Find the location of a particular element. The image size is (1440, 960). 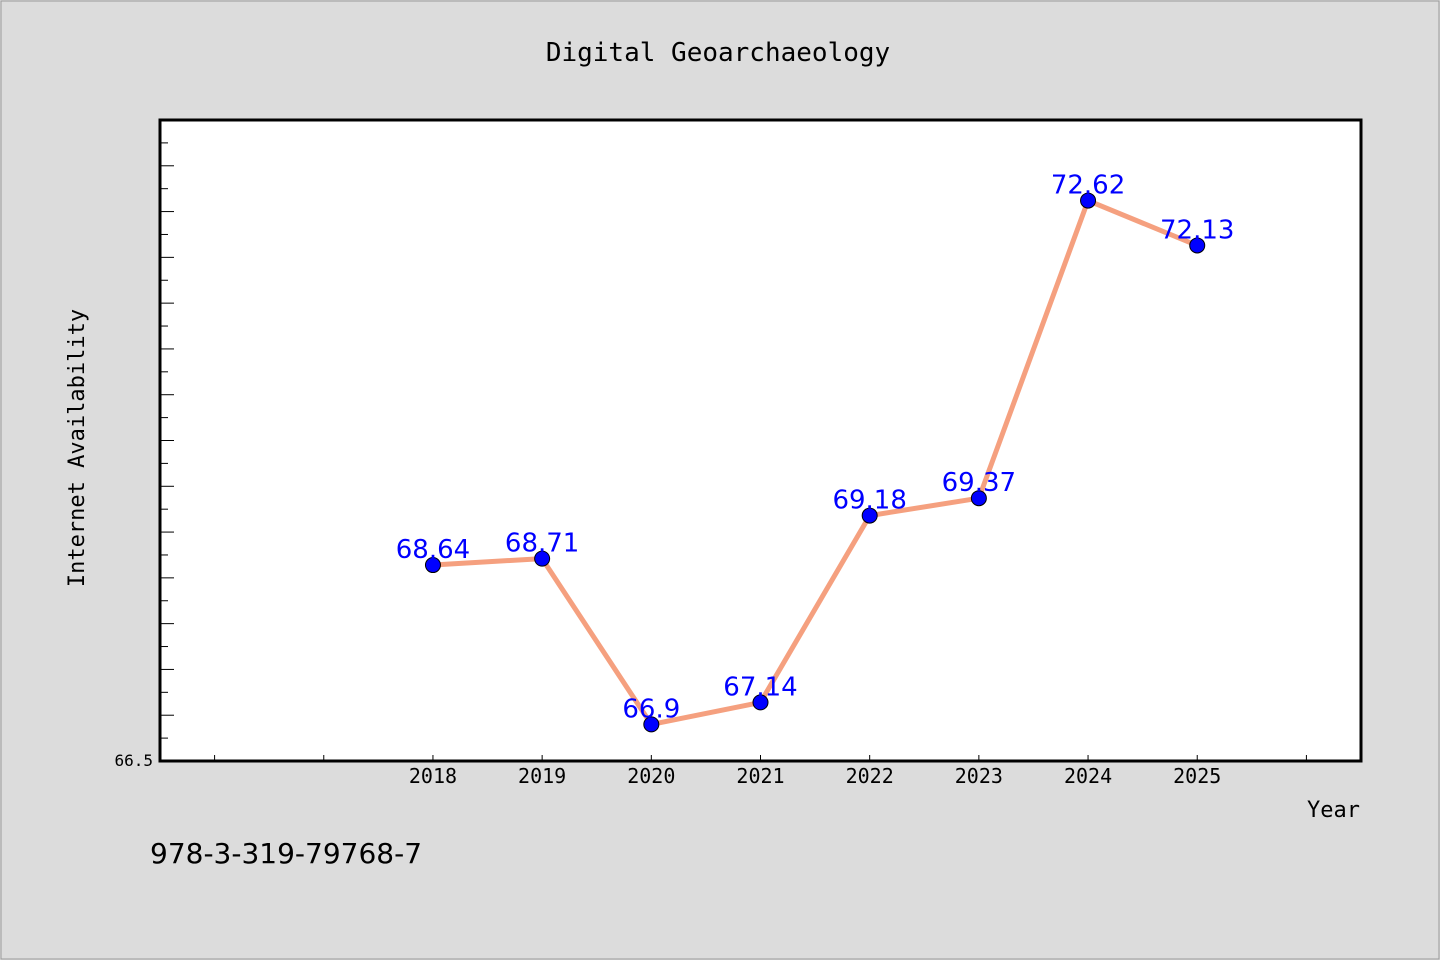

data-point-2025 is located at coordinates (1197, 245).